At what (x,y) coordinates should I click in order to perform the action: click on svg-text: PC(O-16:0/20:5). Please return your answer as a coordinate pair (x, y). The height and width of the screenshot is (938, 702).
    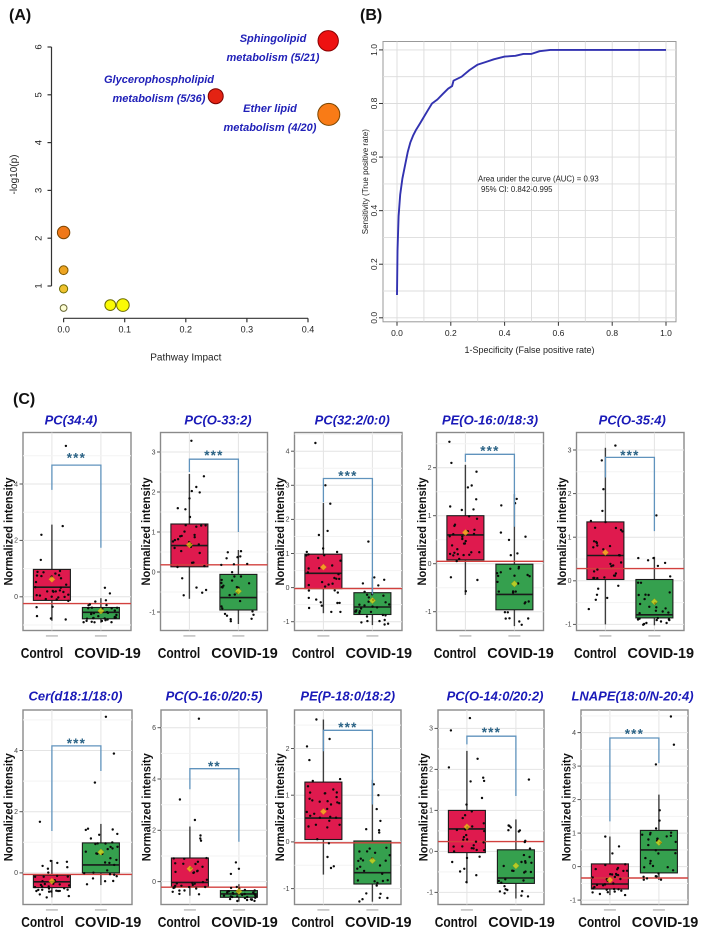
    Looking at the image, I should click on (214, 696).